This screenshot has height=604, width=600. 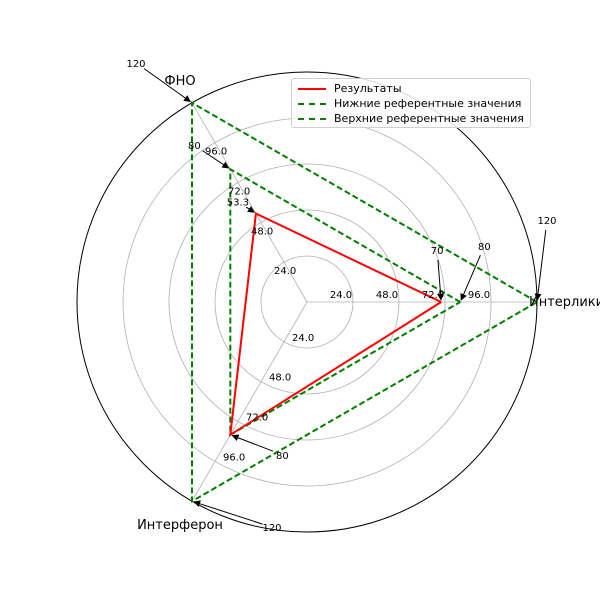 I want to click on annotation-label: 70, so click(x=437, y=251).